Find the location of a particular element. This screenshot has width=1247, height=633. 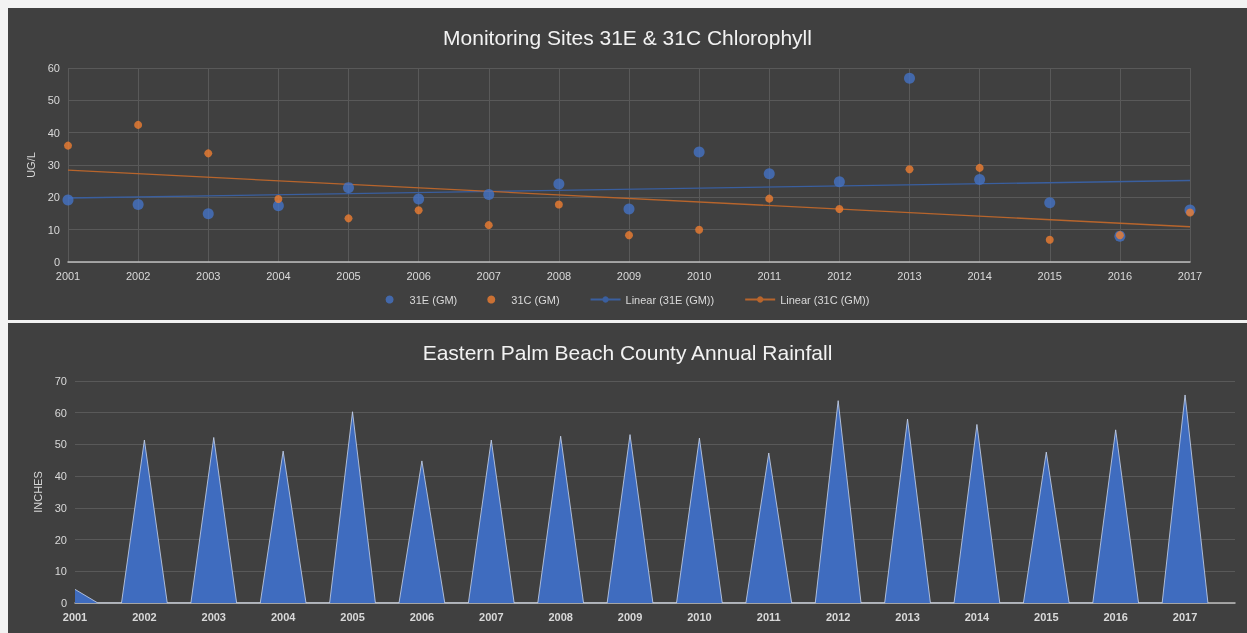

legend-label: 31C (GM) is located at coordinates (535, 299).